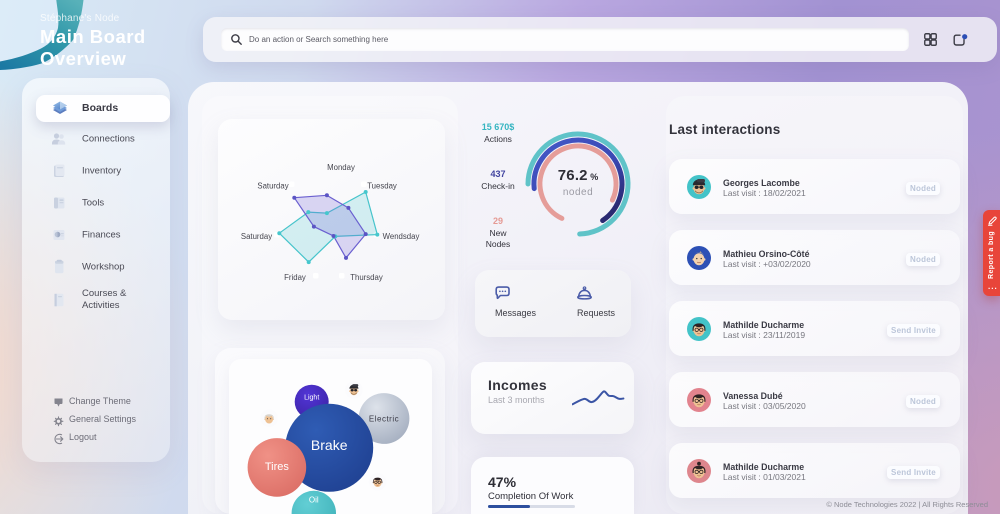 This screenshot has width=1000, height=514. Describe the element at coordinates (314, 500) in the screenshot. I see `svg-text: Oil` at that location.